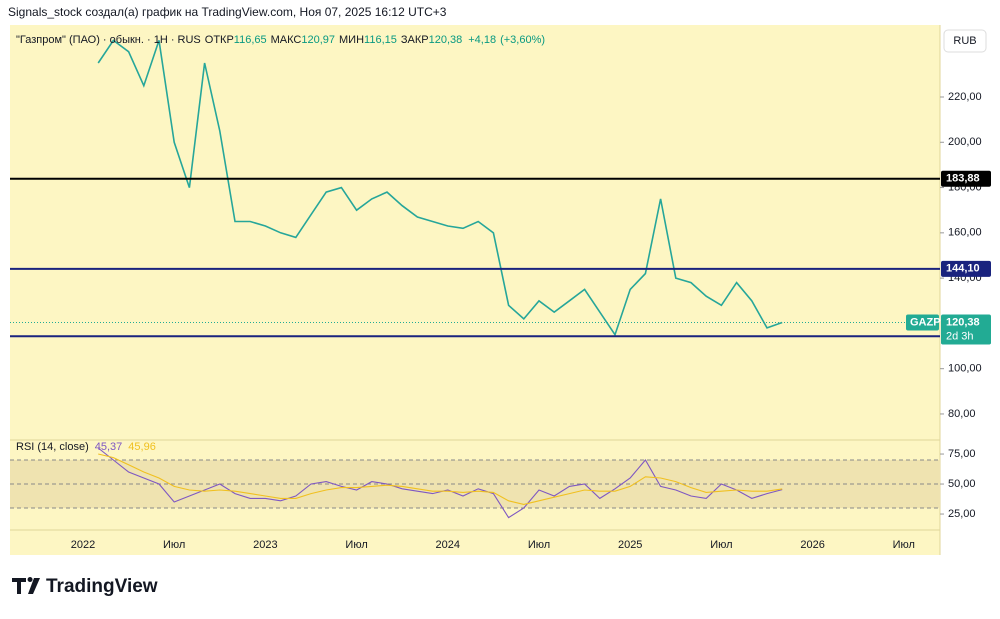  Describe the element at coordinates (446, 40) in the screenshot. I see `legend-value: 120,38` at that location.